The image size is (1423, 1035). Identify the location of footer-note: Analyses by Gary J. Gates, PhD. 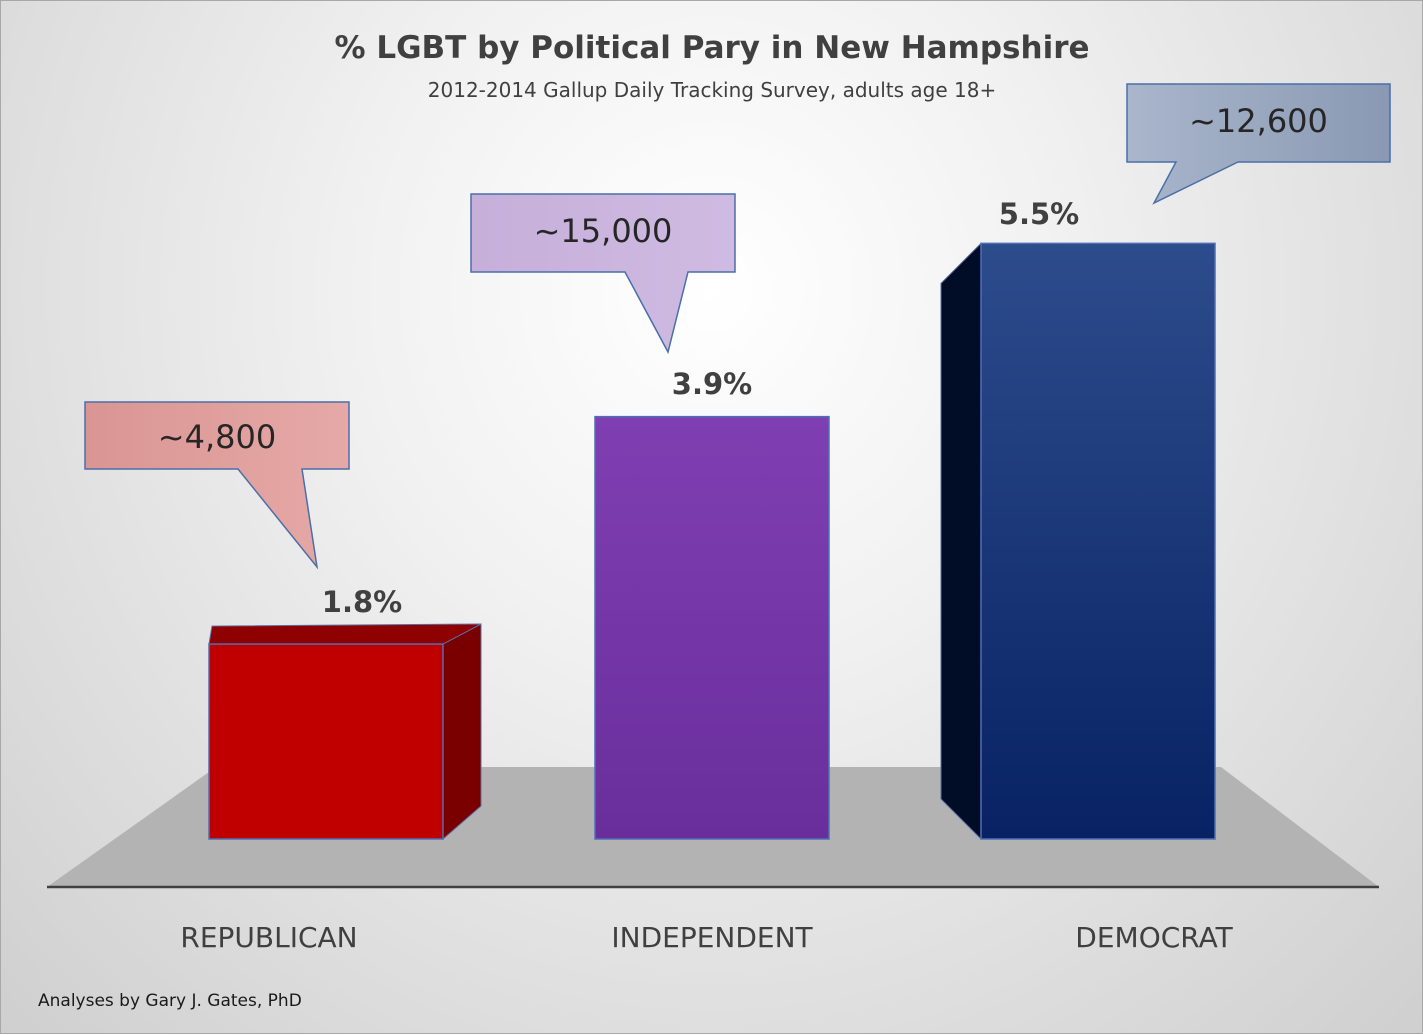
(170, 1001).